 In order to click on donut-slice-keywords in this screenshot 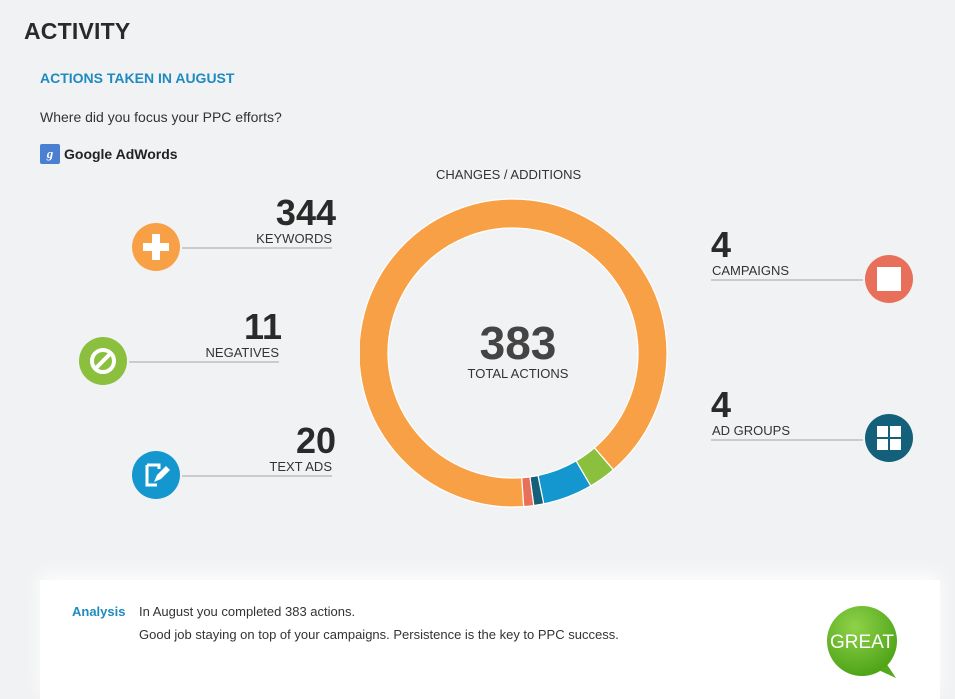, I will do `click(514, 353)`.